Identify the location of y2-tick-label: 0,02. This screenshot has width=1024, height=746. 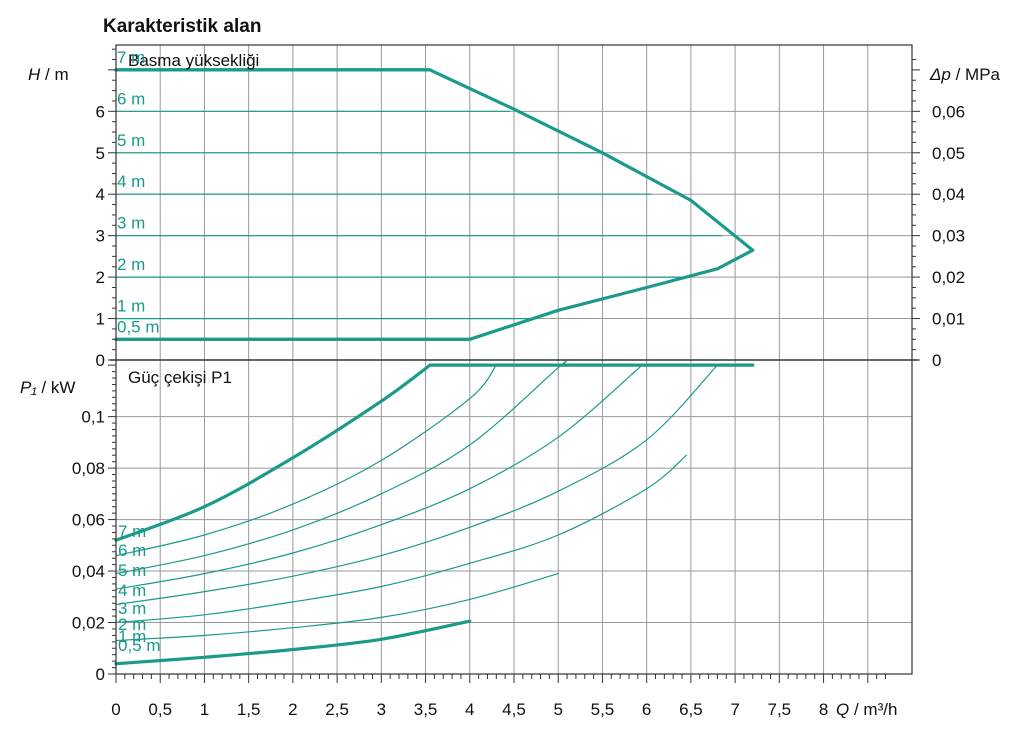
(948, 277).